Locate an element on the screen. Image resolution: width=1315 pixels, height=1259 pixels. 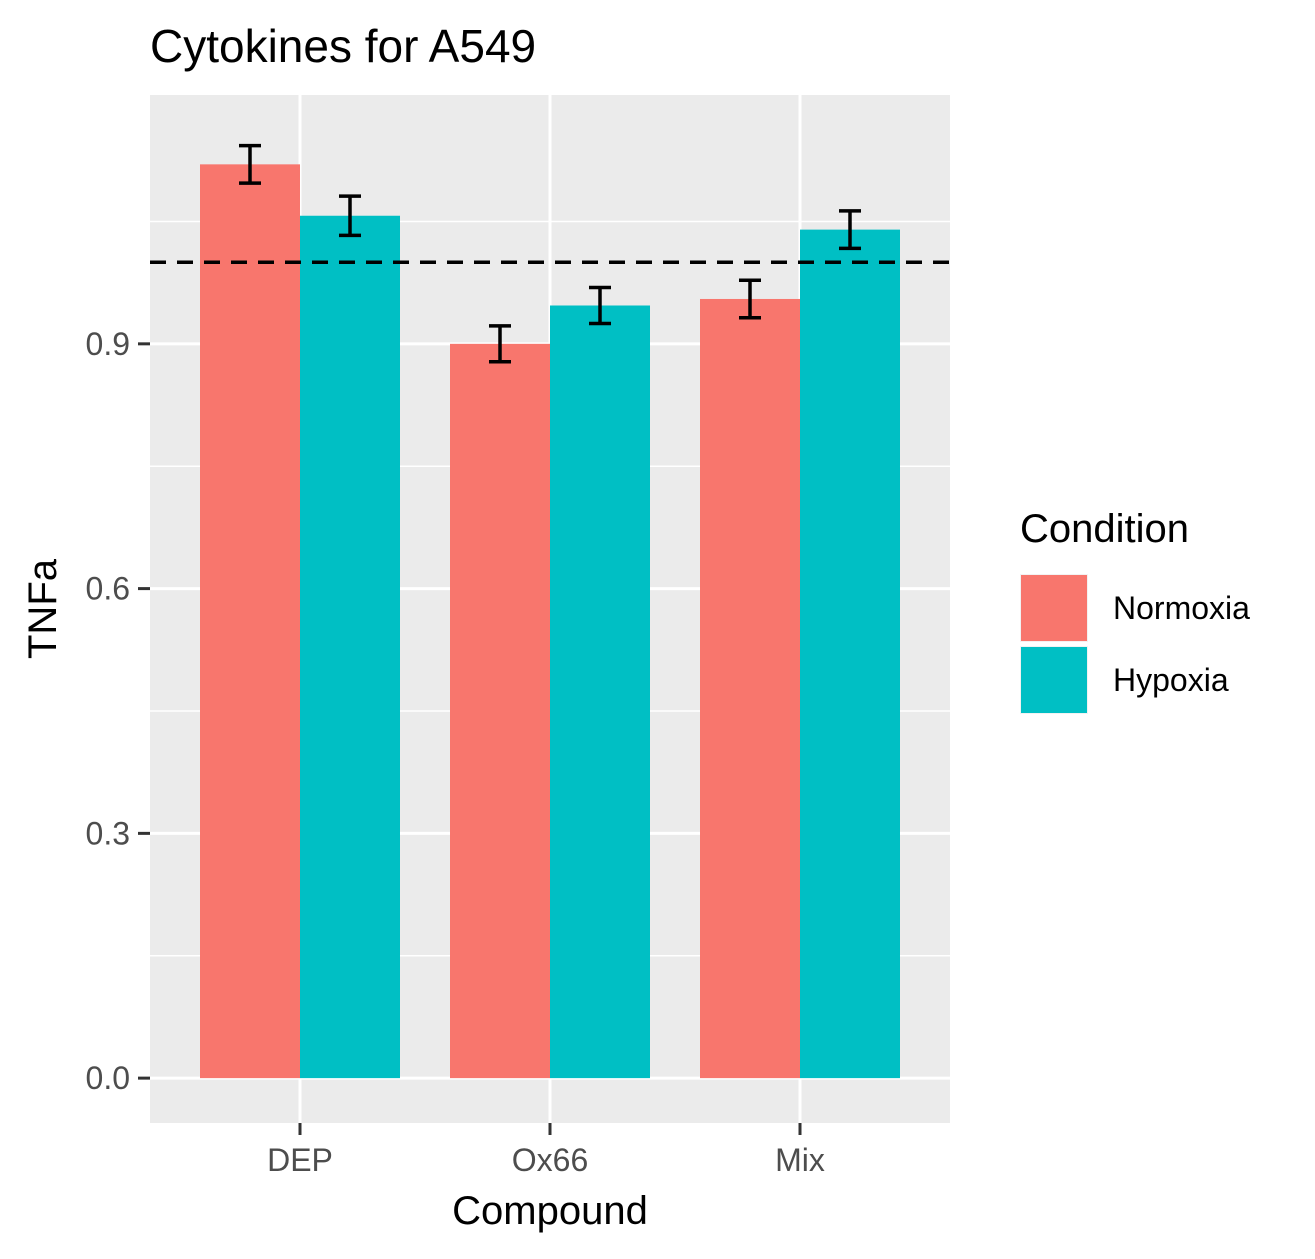
errorbar-hypoxia-mix is located at coordinates (850, 230).